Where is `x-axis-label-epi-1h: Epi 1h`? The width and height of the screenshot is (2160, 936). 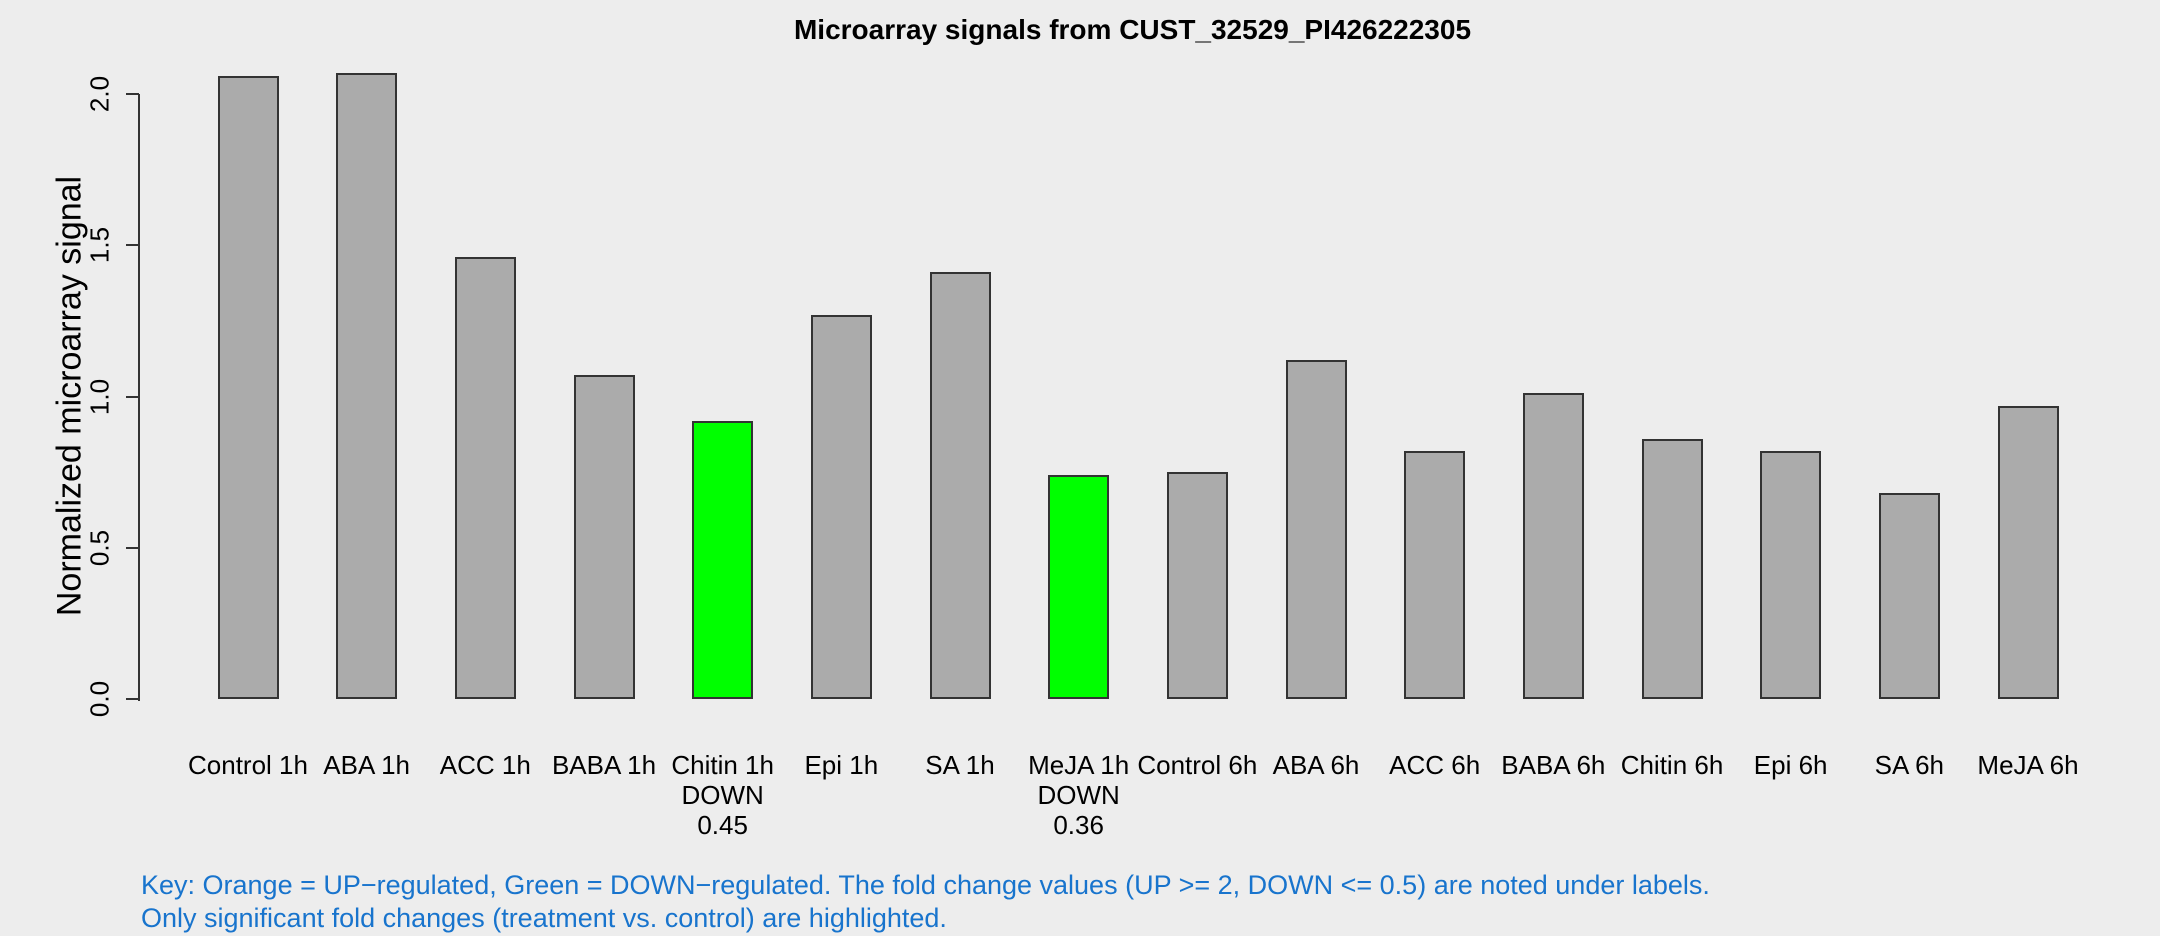 x-axis-label-epi-1h: Epi 1h is located at coordinates (841, 765).